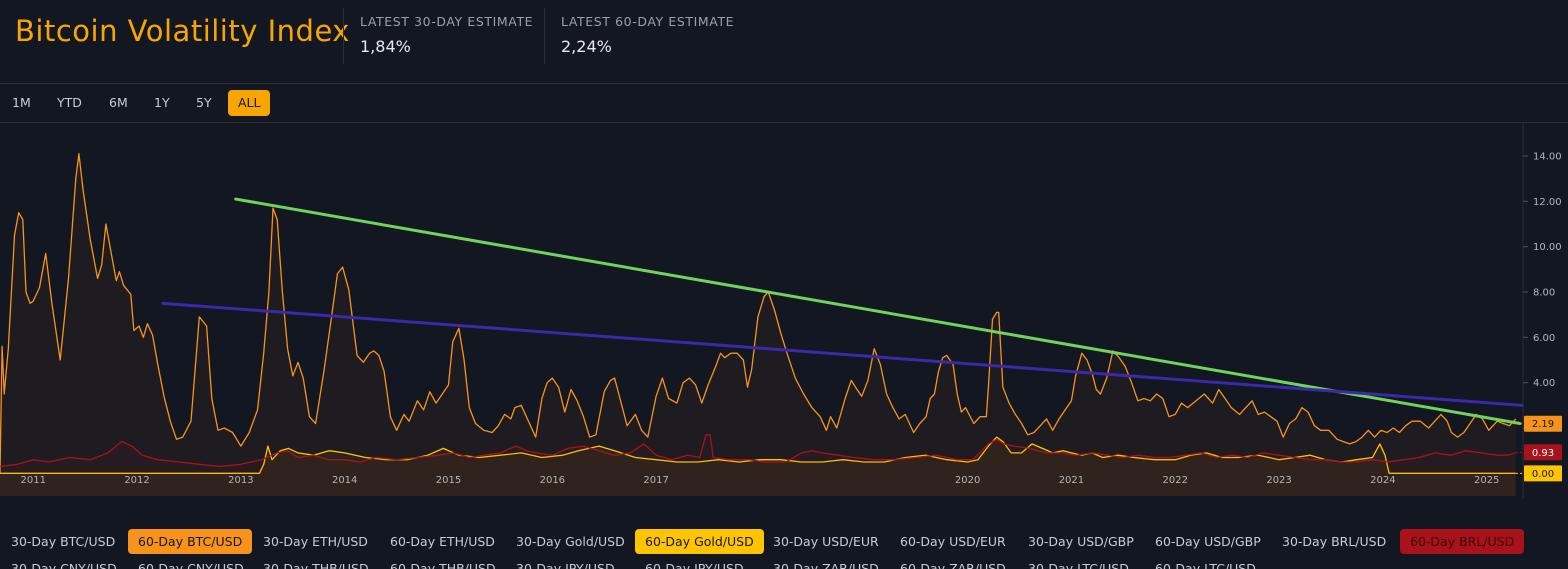  Describe the element at coordinates (162, 102) in the screenshot. I see `range-1y-button: 1Y` at that location.